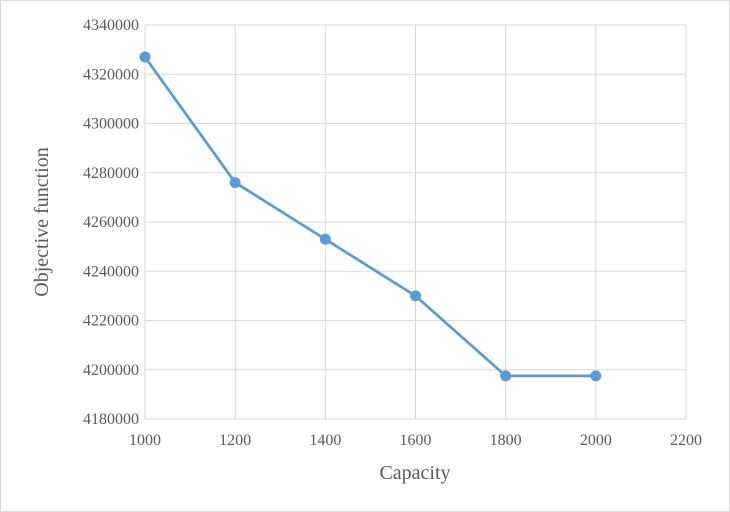 The height and width of the screenshot is (512, 730). What do you see at coordinates (42, 221) in the screenshot?
I see `y-axis-title: Objective function` at bounding box center [42, 221].